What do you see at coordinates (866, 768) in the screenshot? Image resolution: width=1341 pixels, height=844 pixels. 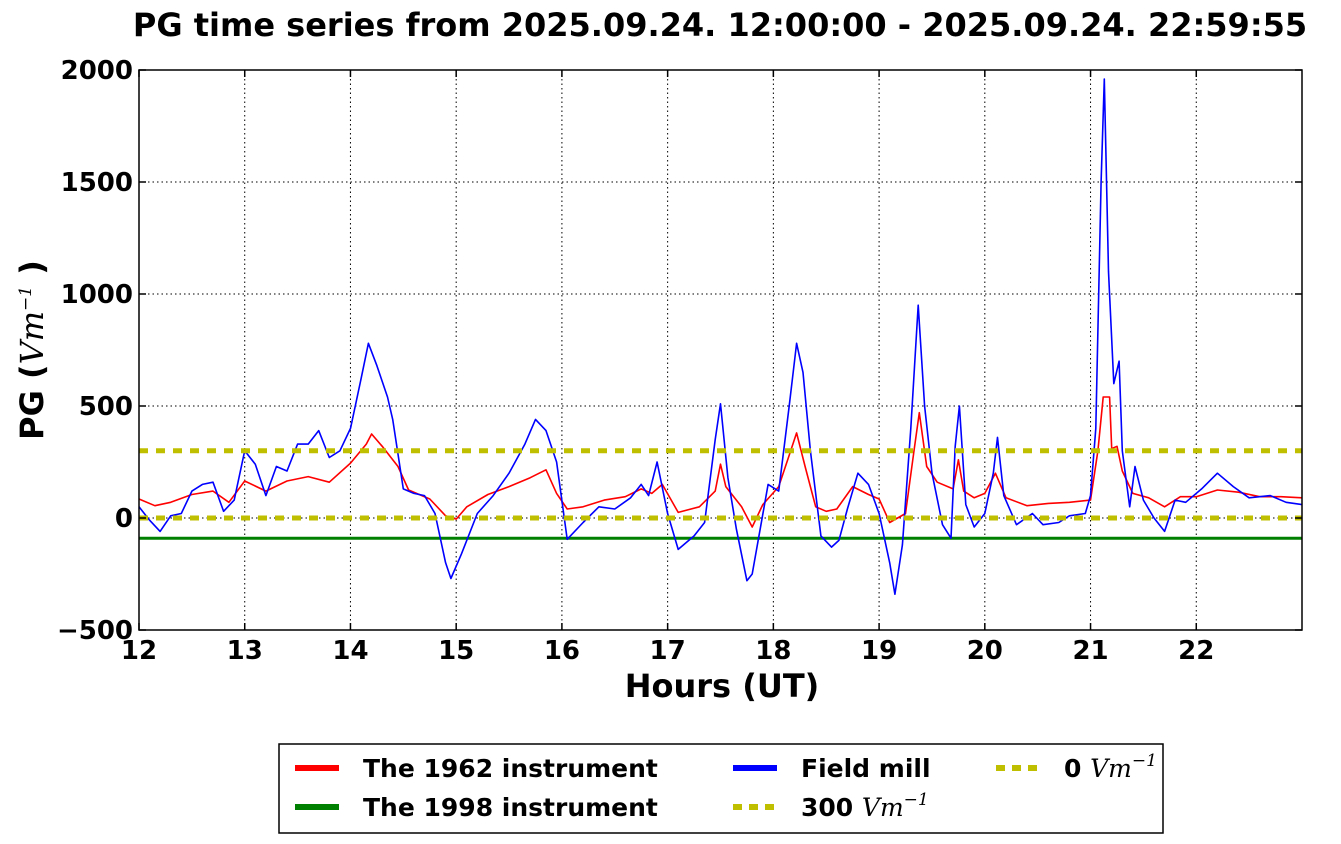 I see `legend-label: Field mill` at bounding box center [866, 768].